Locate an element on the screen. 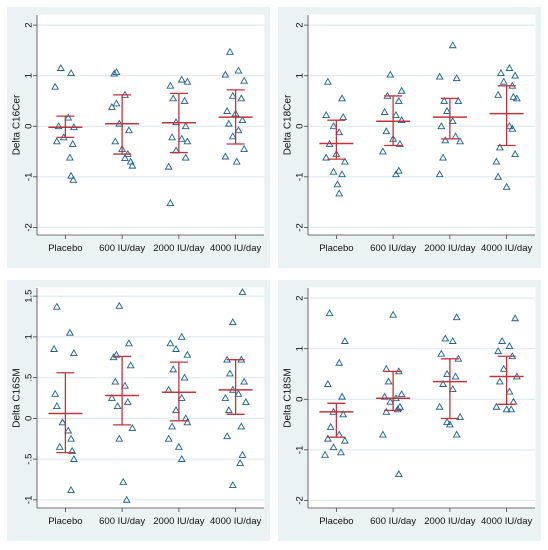  x-tick-label: 2000 IU/day is located at coordinates (449, 248).